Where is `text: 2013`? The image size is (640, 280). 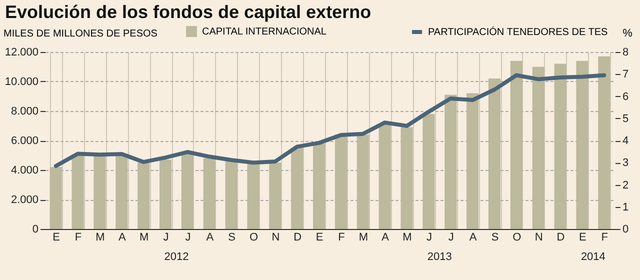 text: 2013 is located at coordinates (439, 257).